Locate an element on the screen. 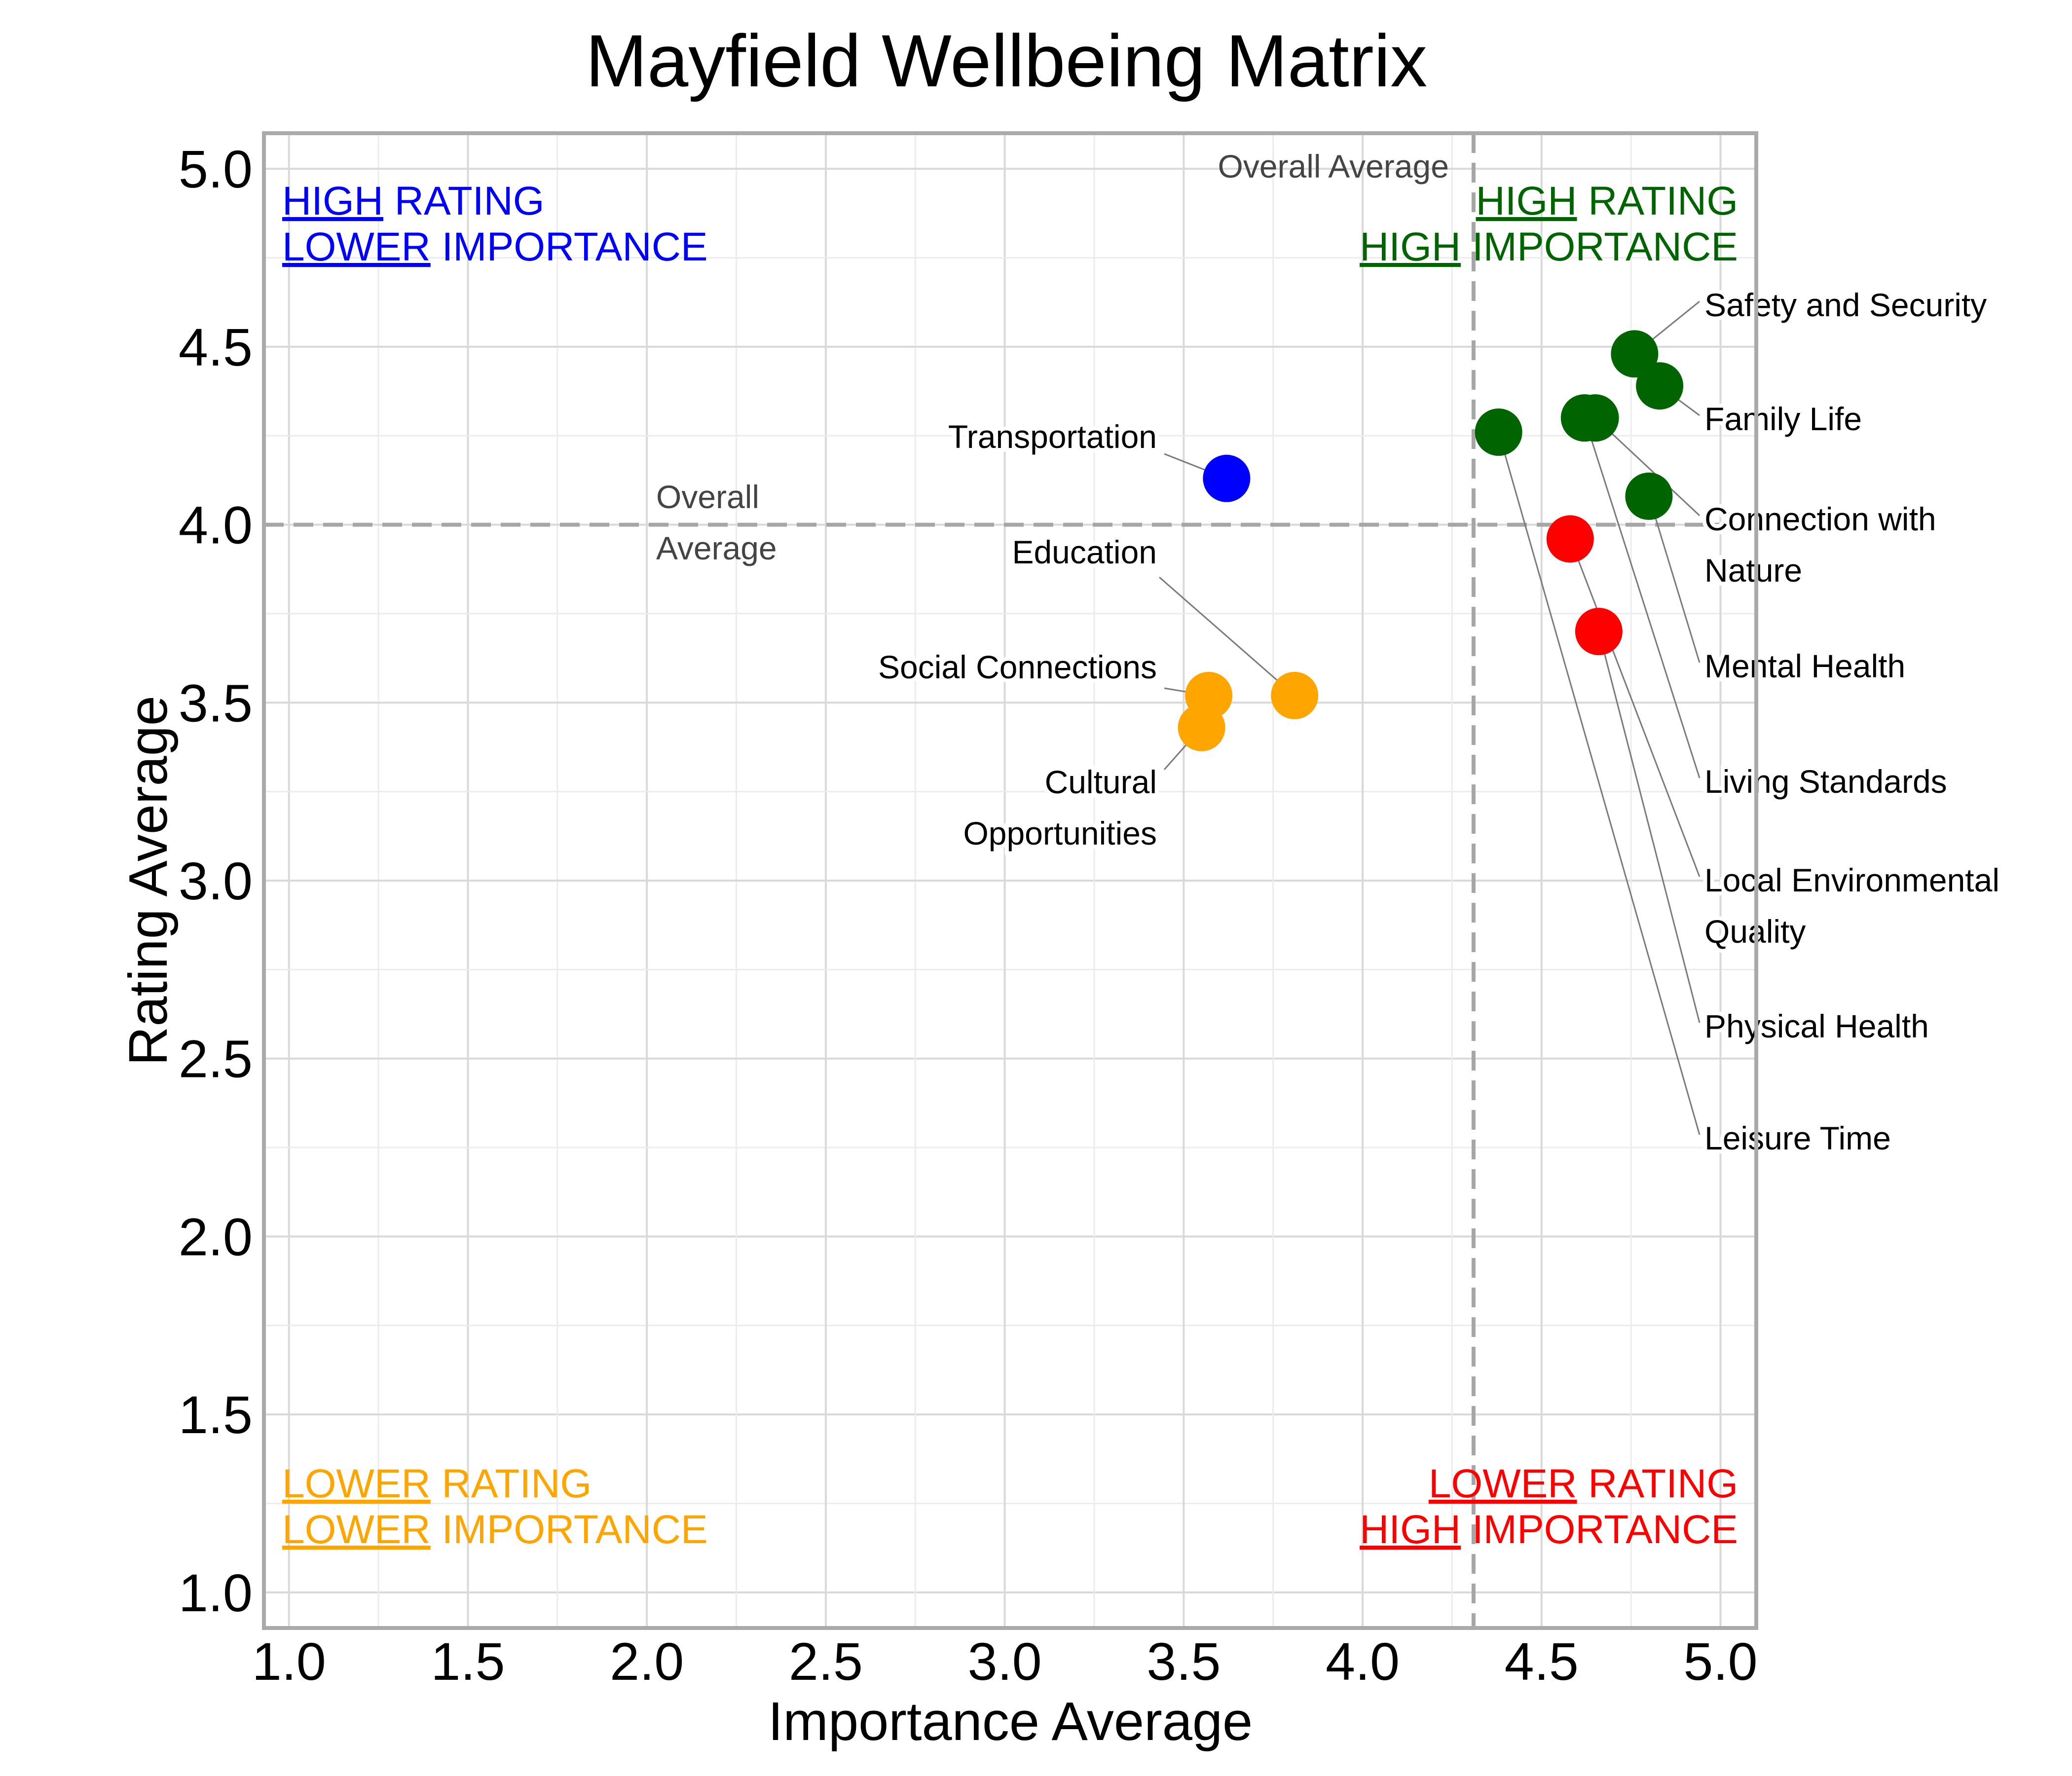 This screenshot has height=1776, width=2072. point-label: Living Standards is located at coordinates (1825, 781).